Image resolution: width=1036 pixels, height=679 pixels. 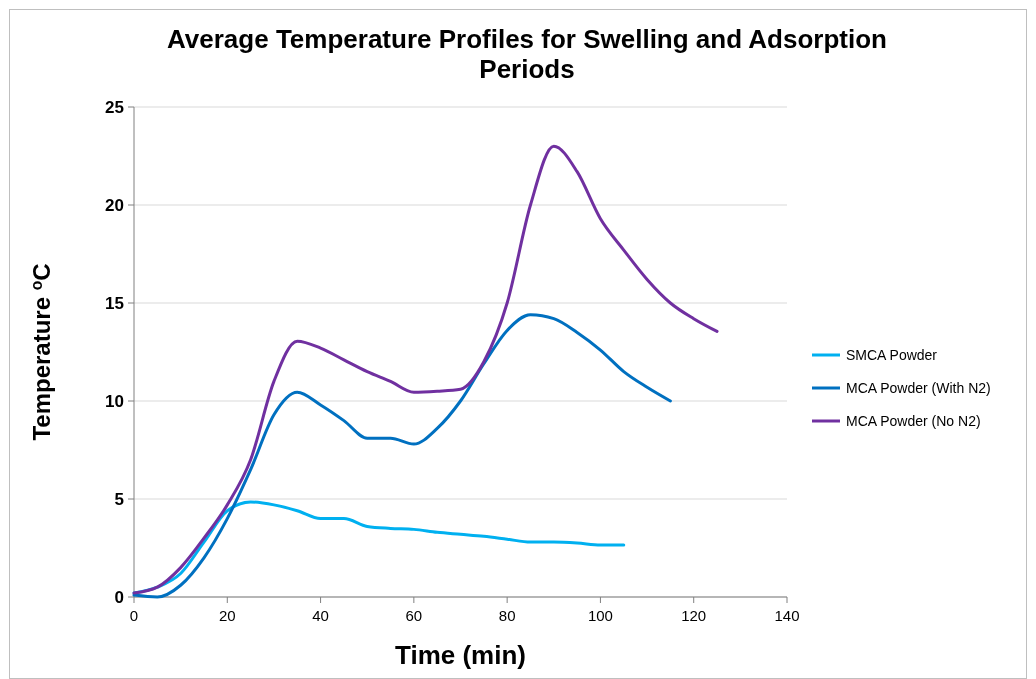 I want to click on legend-label: MCA Powder (No N2), so click(x=913, y=420).